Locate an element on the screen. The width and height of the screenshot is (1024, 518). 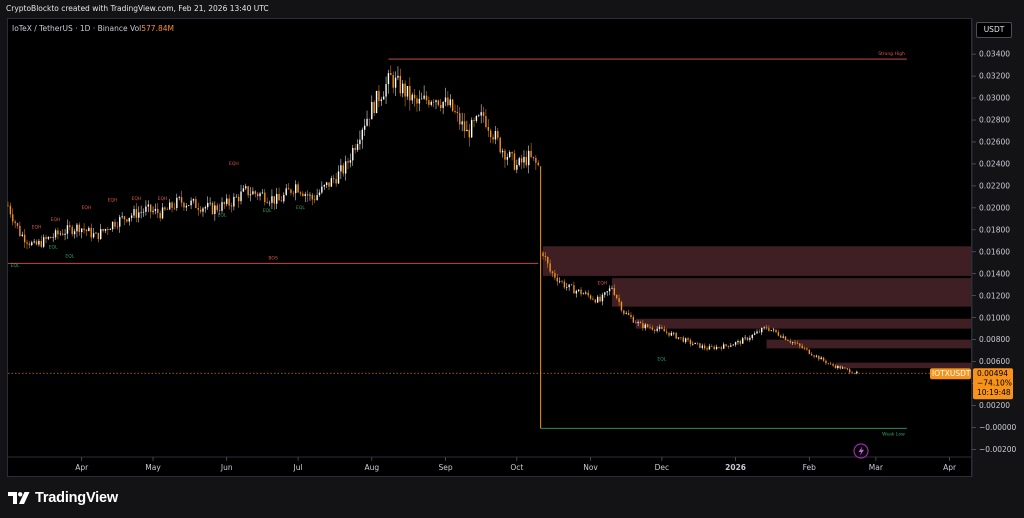
currency-unit-label: USDT is located at coordinates (994, 29).